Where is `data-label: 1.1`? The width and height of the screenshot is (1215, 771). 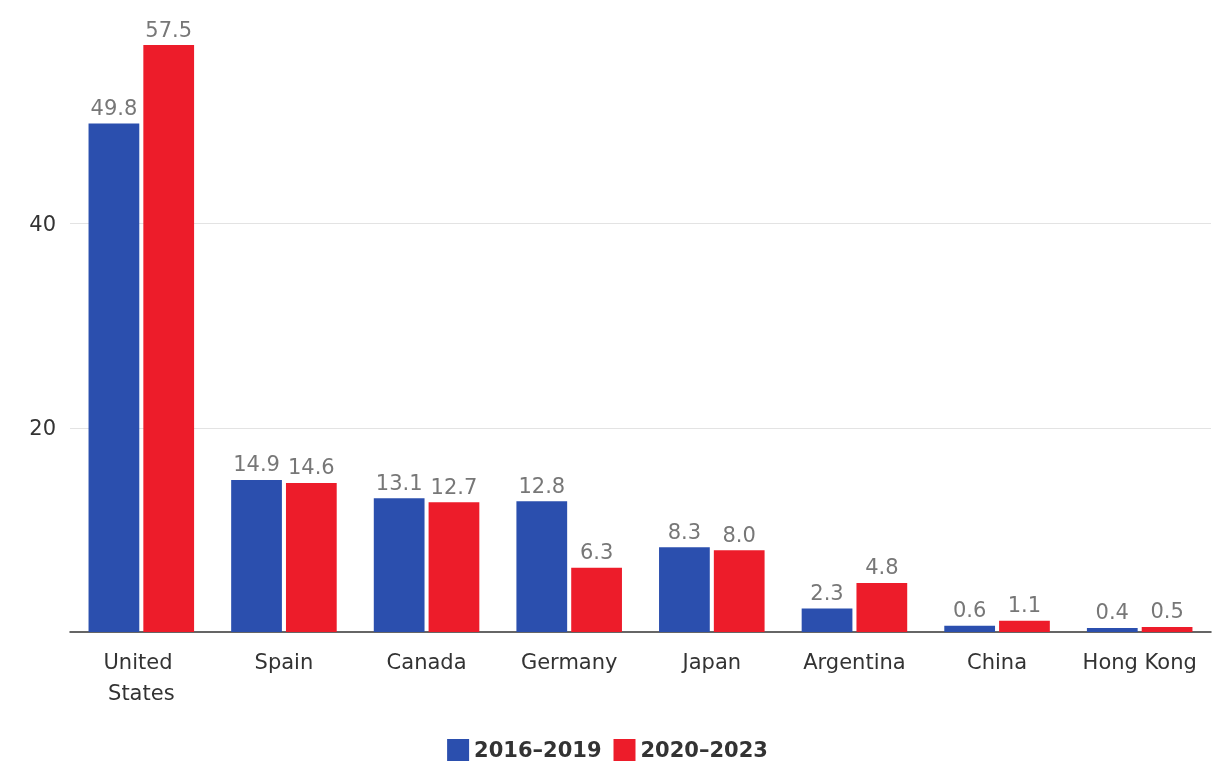 data-label: 1.1 is located at coordinates (1024, 605).